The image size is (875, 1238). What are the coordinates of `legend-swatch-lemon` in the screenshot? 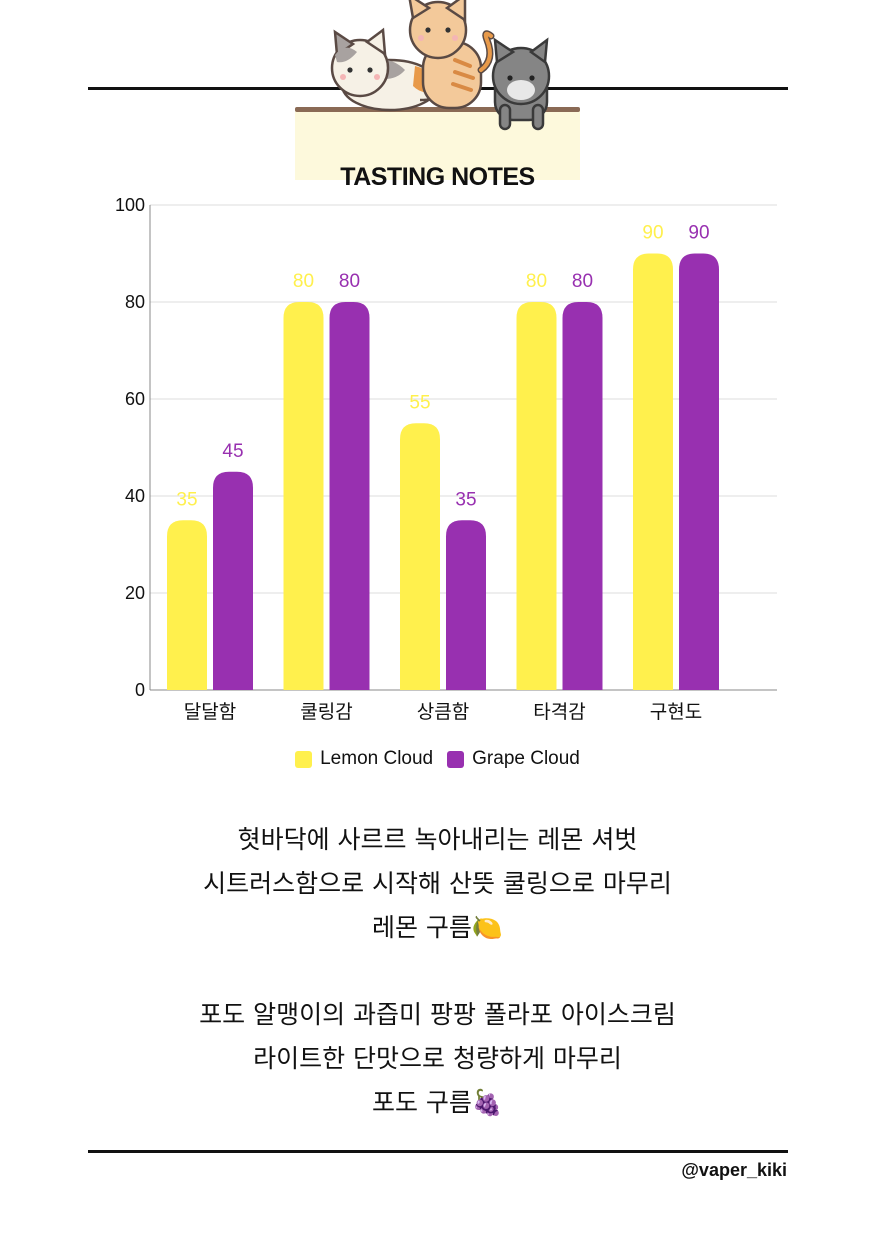 It's located at (304, 759).